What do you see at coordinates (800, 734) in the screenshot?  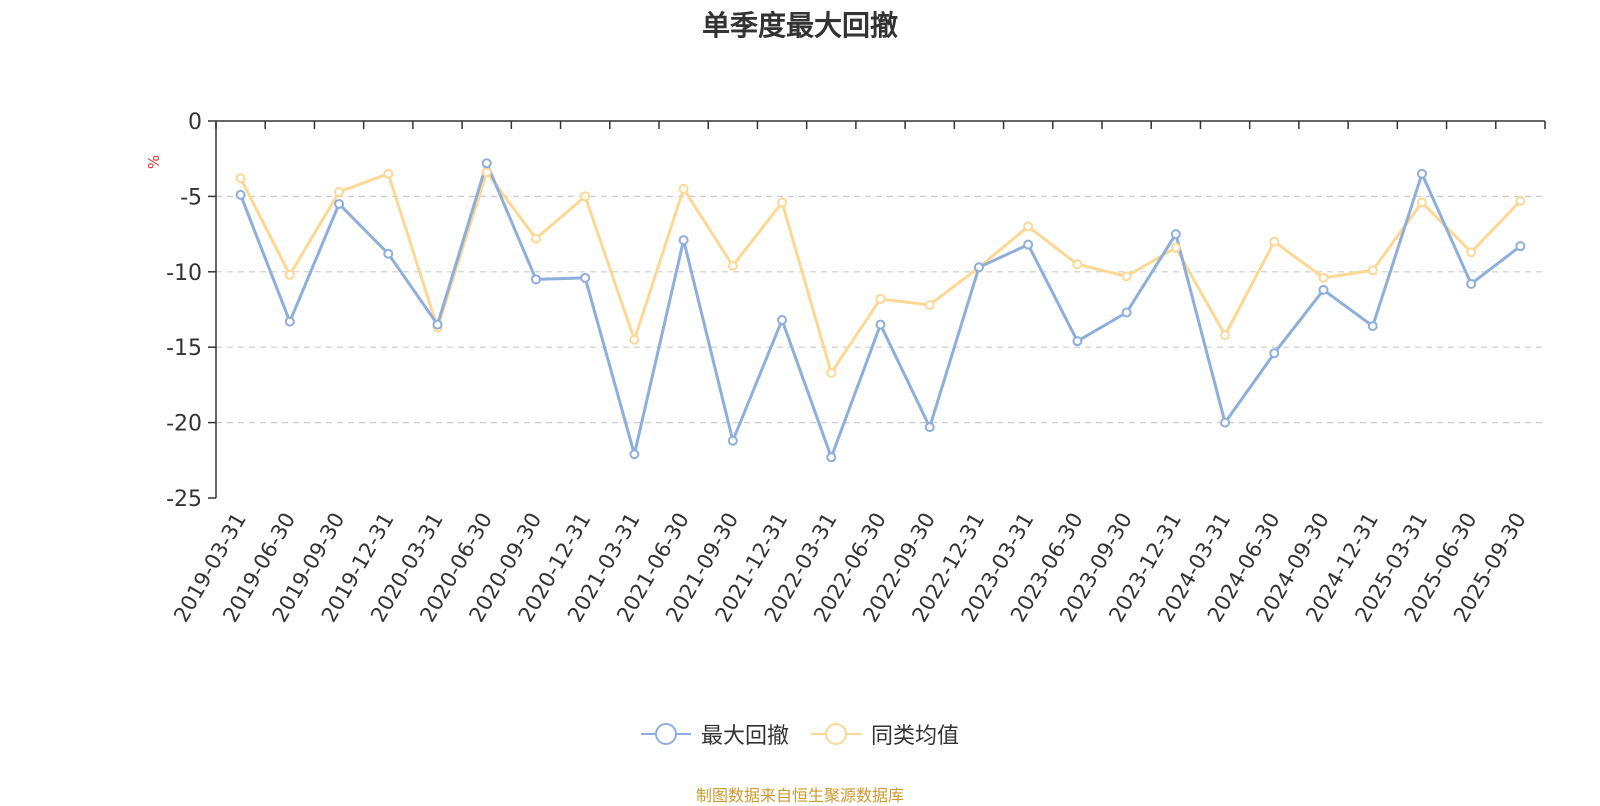 I see `legend: 最大回撤 同类均值` at bounding box center [800, 734].